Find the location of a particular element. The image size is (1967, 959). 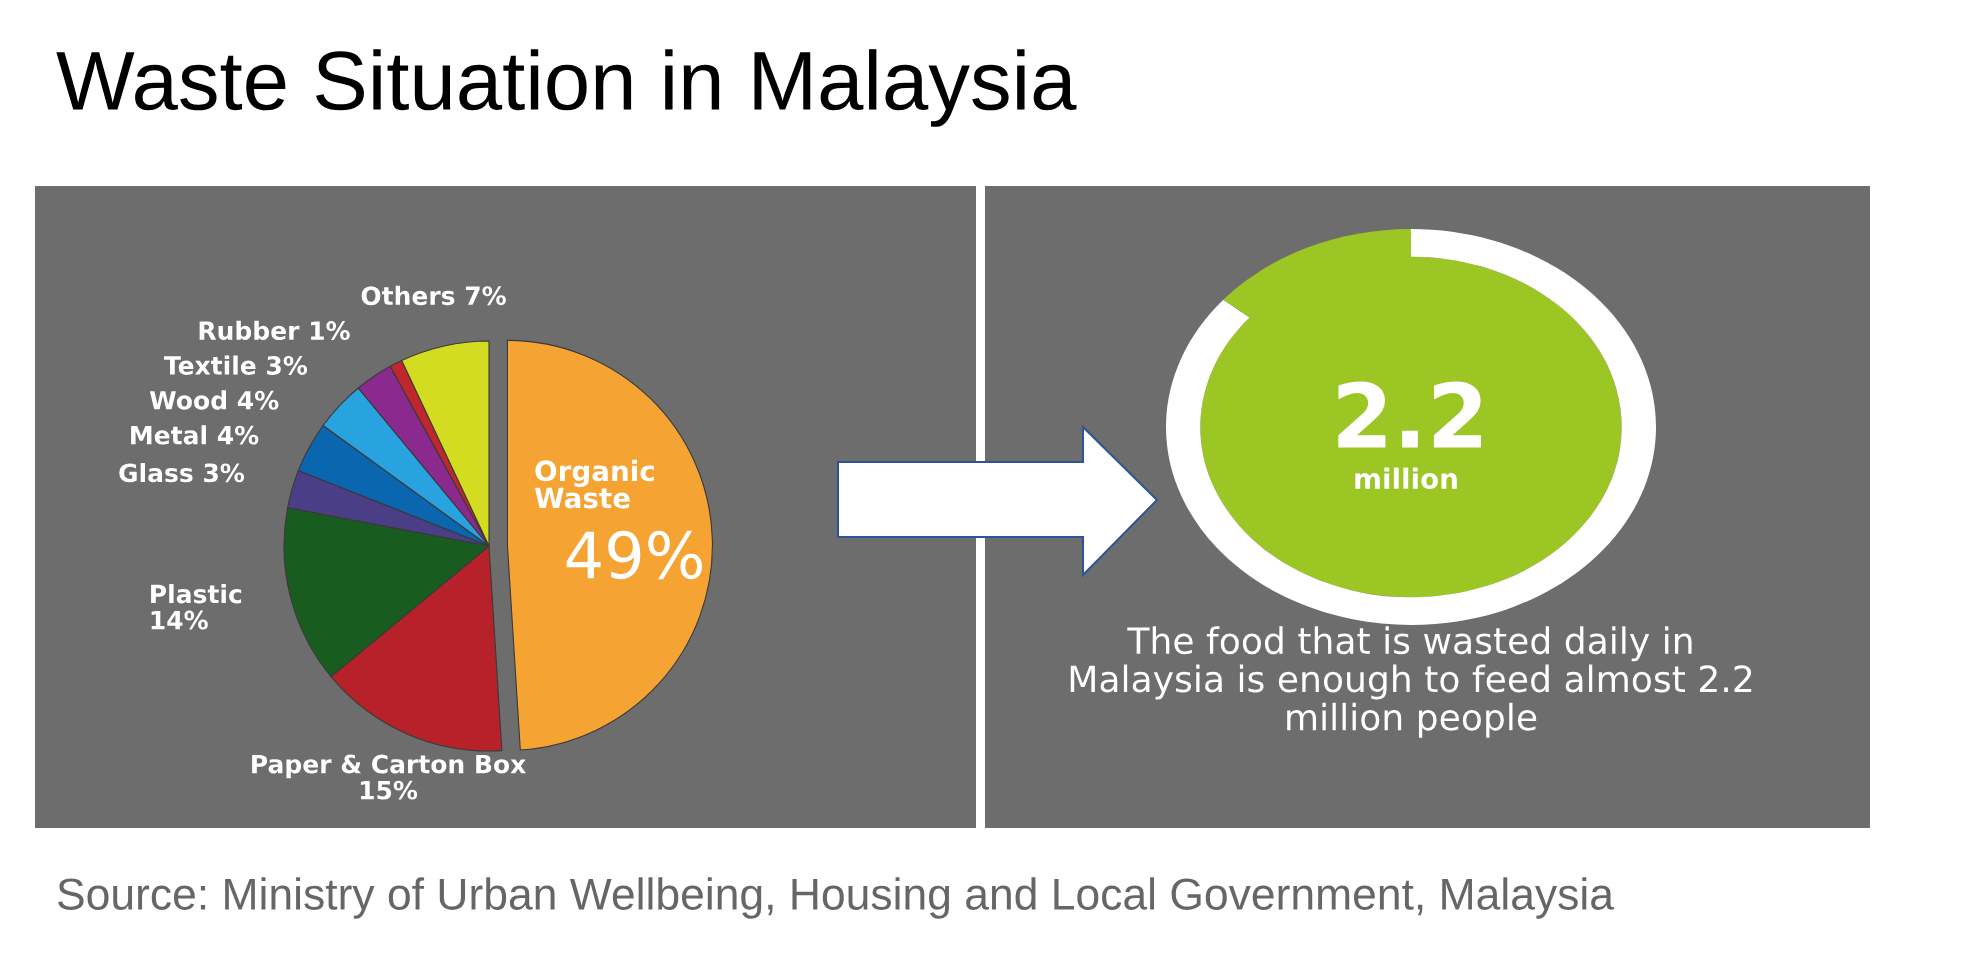

slice-label: Glass 3% is located at coordinates (182, 472).